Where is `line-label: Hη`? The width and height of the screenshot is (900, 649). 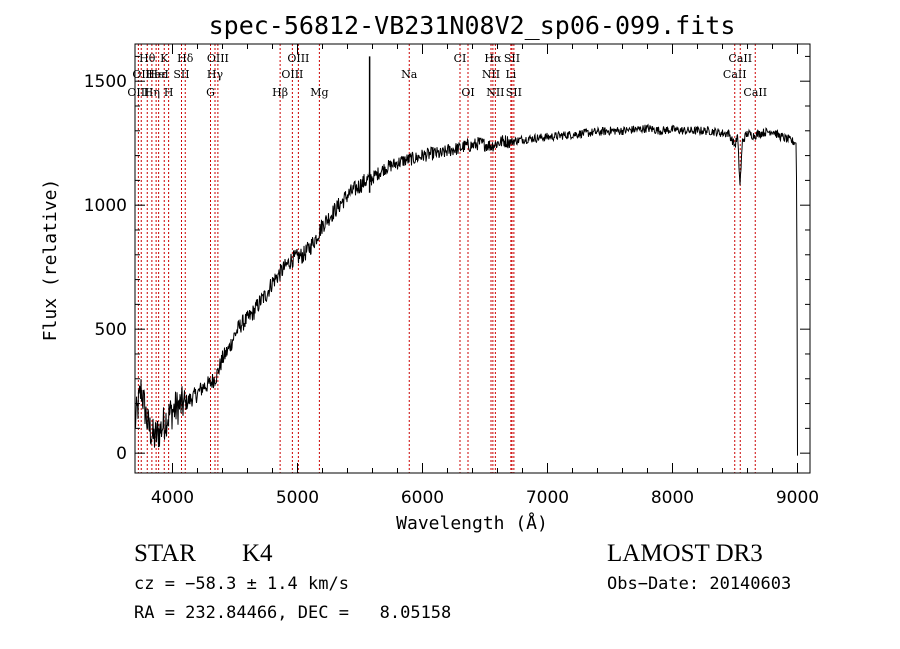
line-label: Hη is located at coordinates (152, 92).